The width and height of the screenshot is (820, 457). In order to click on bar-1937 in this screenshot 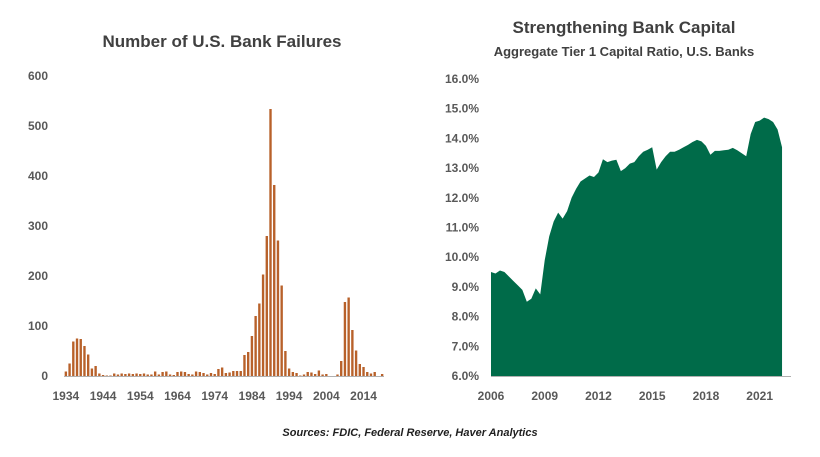, I will do `click(77, 357)`.